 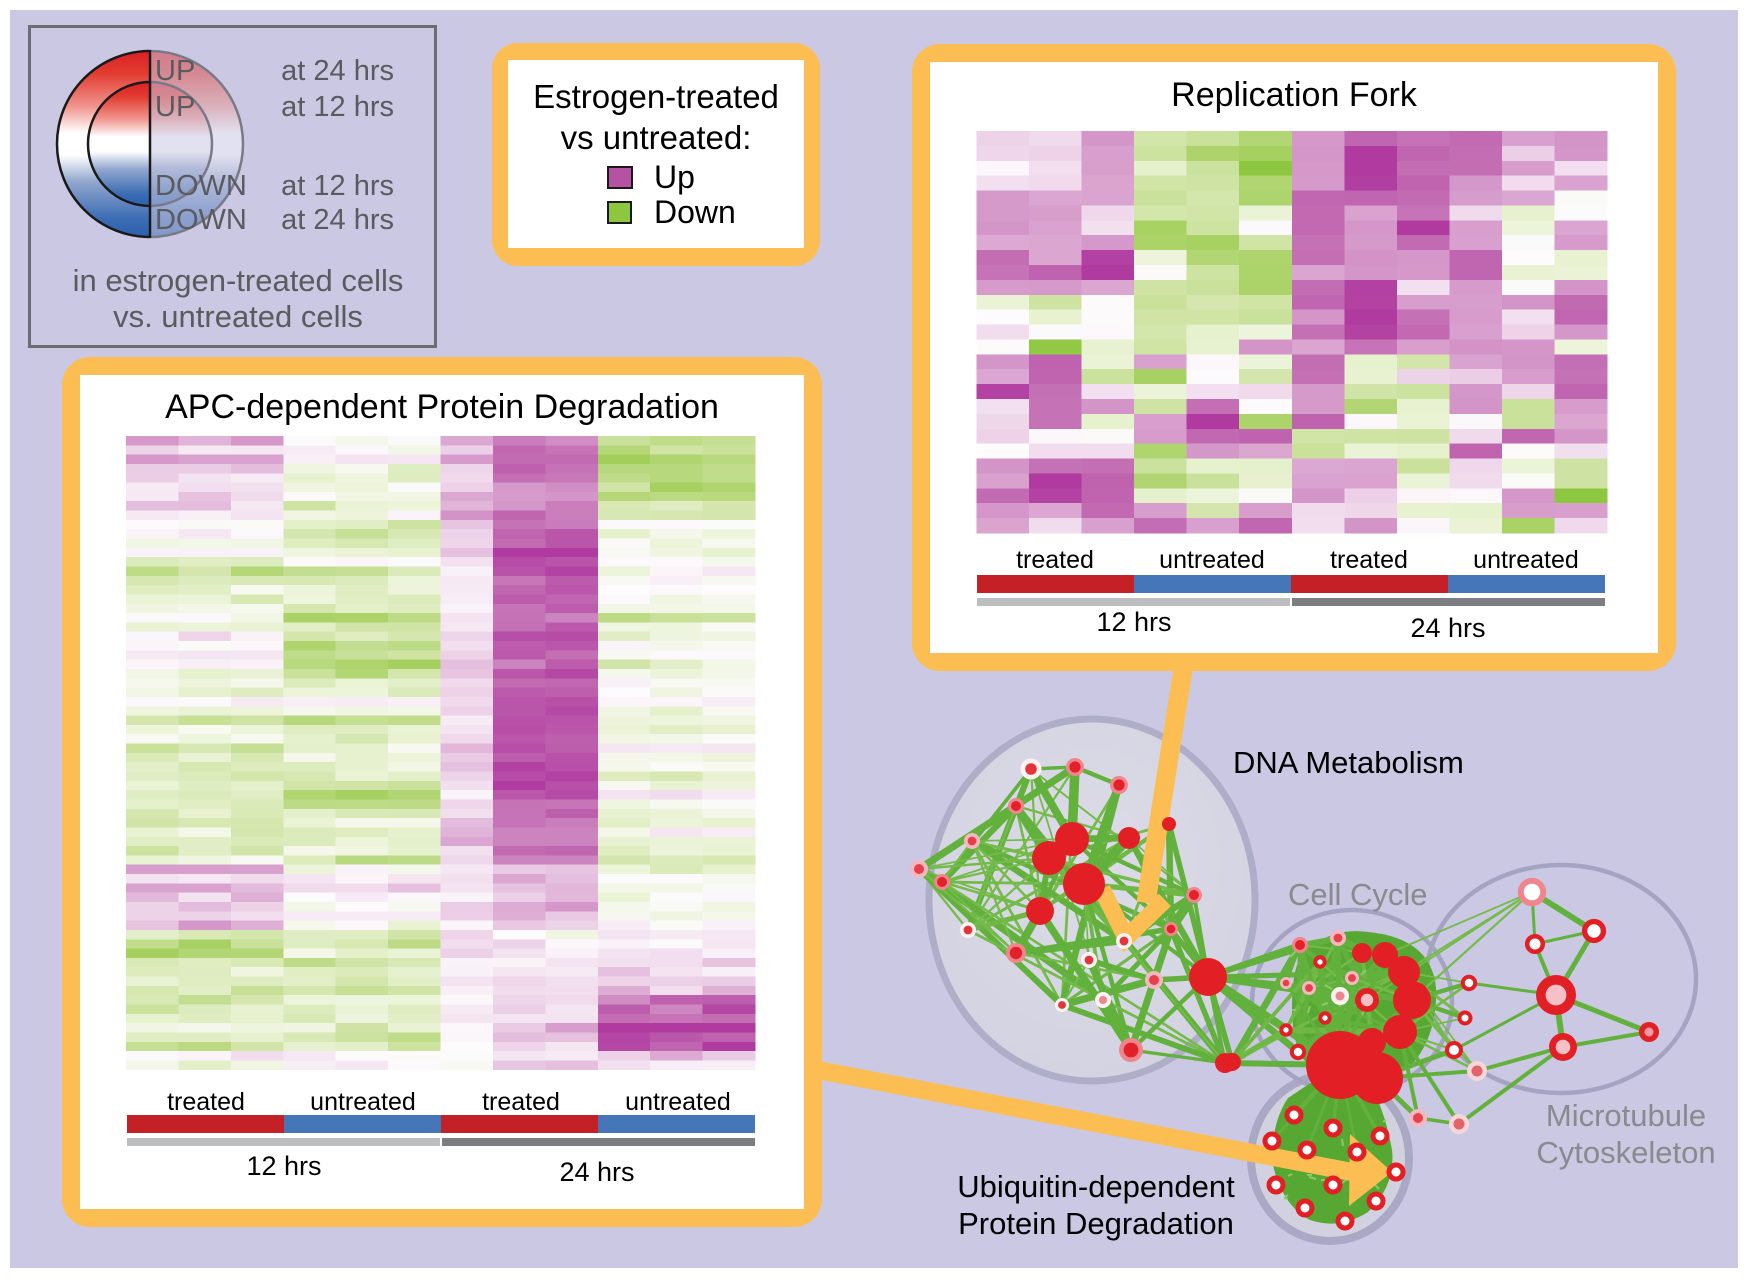 What do you see at coordinates (1096, 1223) in the screenshot?
I see `svg-text: Protein Degradation` at bounding box center [1096, 1223].